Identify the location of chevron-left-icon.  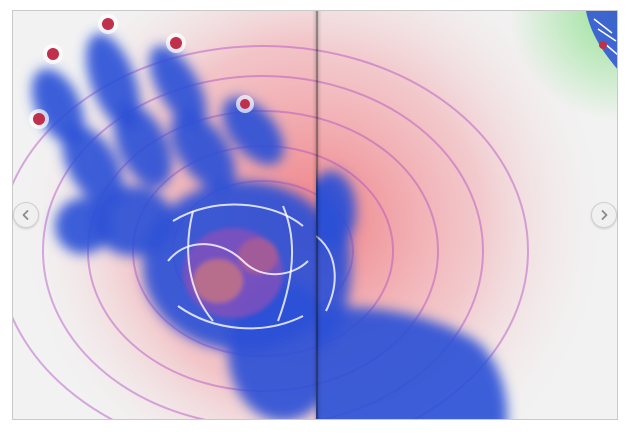
(26, 215).